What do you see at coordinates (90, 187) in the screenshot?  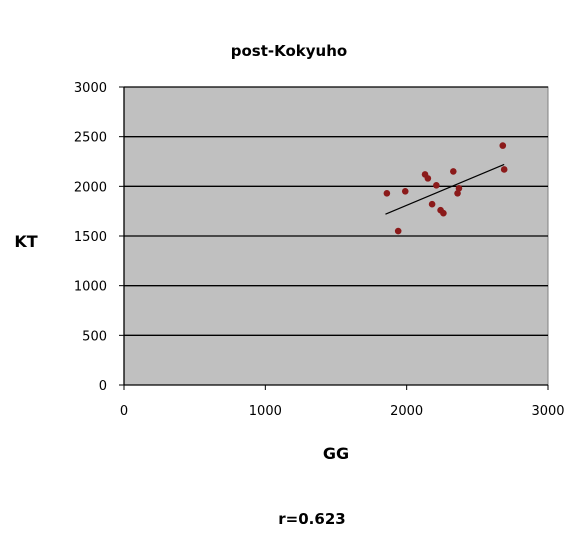 I see `y-tick-label-4: 2000` at bounding box center [90, 187].